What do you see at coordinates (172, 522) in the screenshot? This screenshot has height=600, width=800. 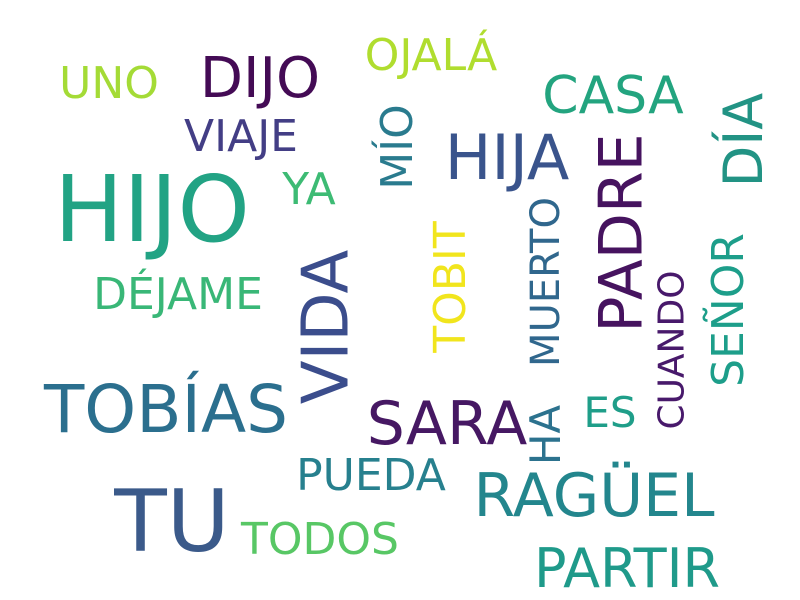 I see `word-tu: TU` at bounding box center [172, 522].